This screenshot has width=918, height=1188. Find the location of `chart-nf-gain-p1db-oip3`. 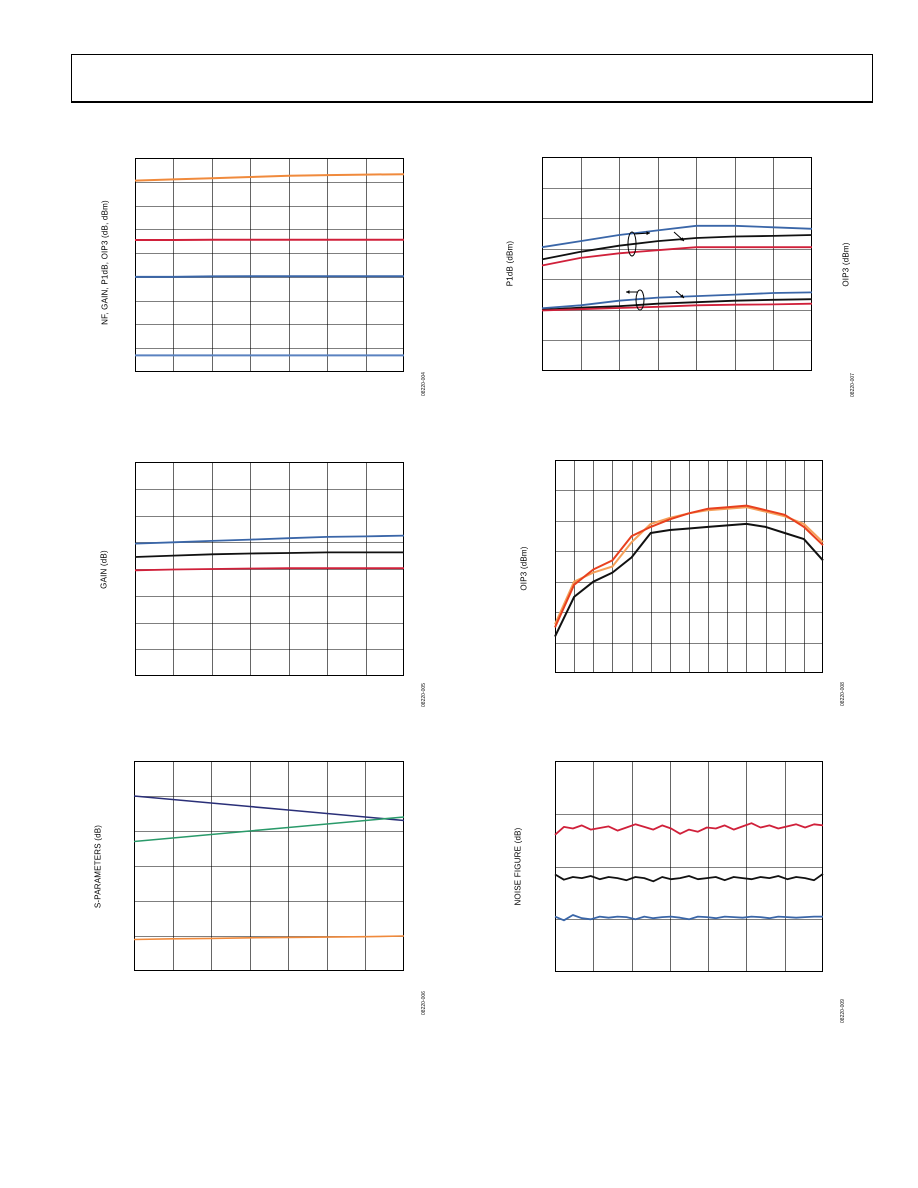

chart-nf-gain-p1db-oip3 is located at coordinates (269, 265).